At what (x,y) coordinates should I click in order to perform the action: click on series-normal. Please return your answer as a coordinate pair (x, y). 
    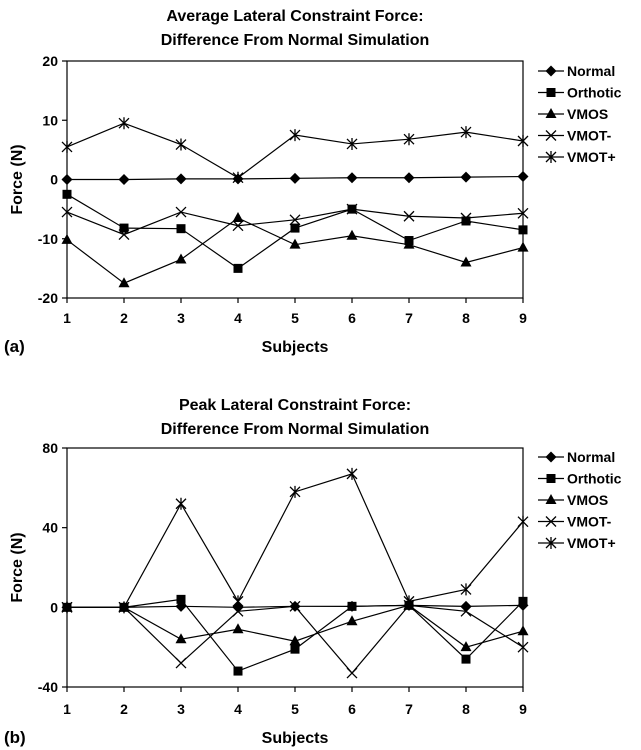
    Looking at the image, I should click on (295, 178).